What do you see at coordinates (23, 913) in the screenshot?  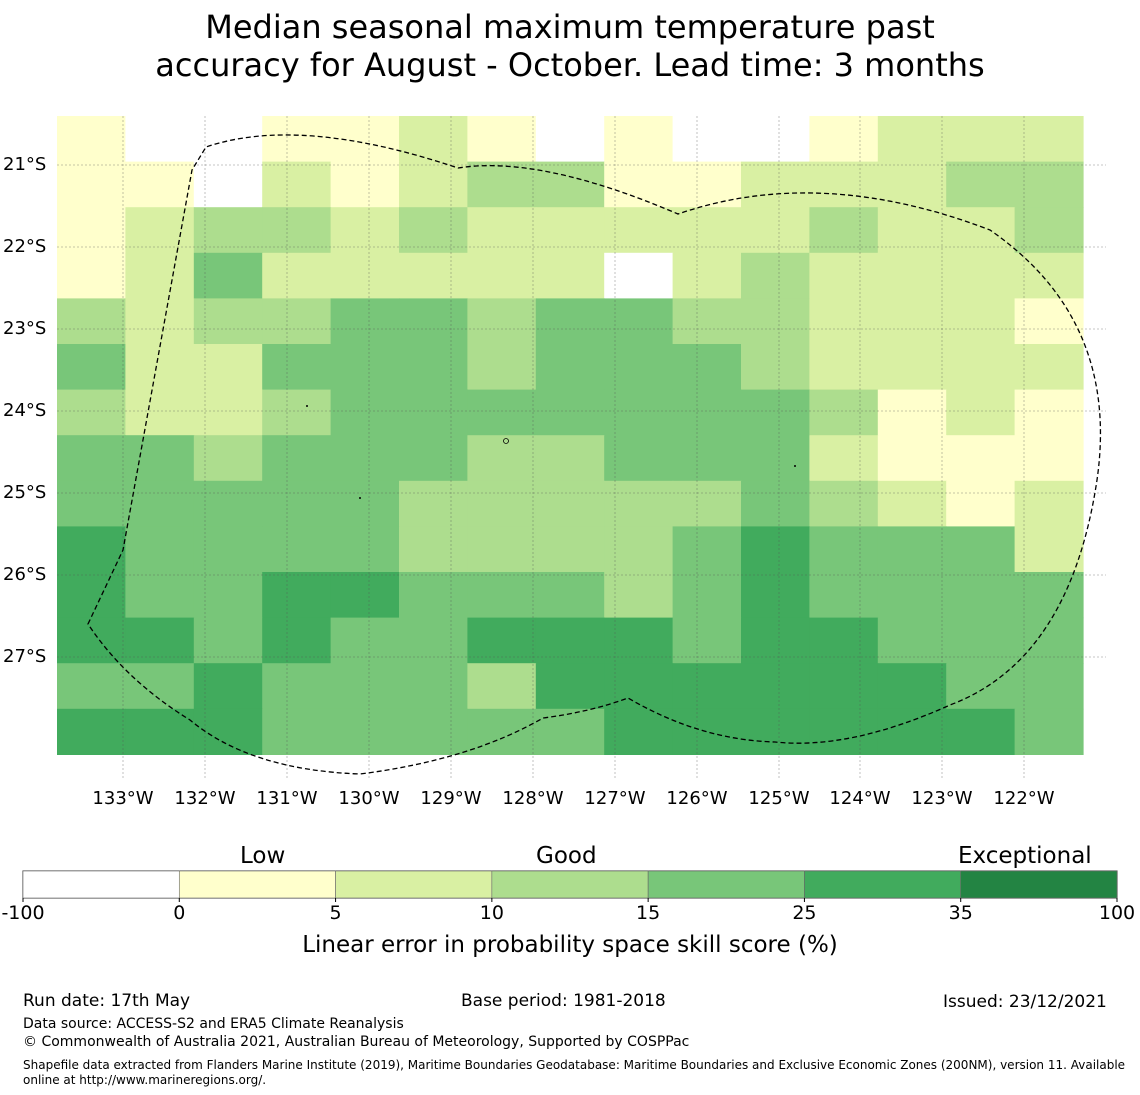 I see `colorbar-tick-label: -100` at bounding box center [23, 913].